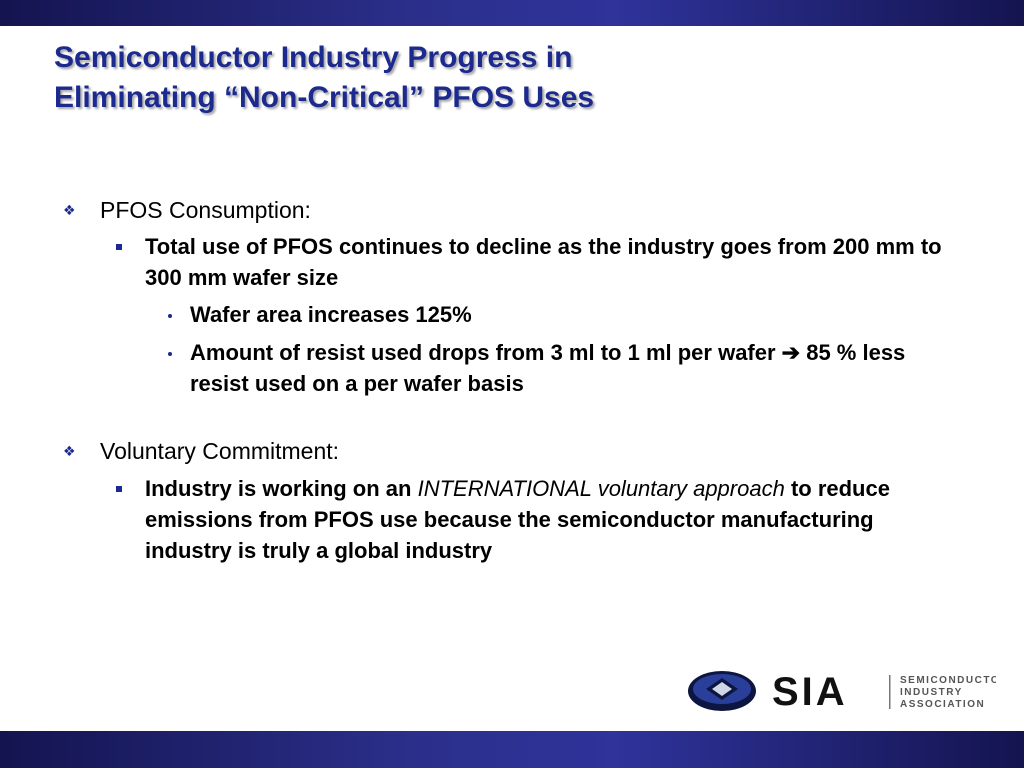 Image resolution: width=1024 pixels, height=768 pixels. What do you see at coordinates (313, 57) in the screenshot?
I see `title-line-1: Semiconductor Industry Progress in` at bounding box center [313, 57].